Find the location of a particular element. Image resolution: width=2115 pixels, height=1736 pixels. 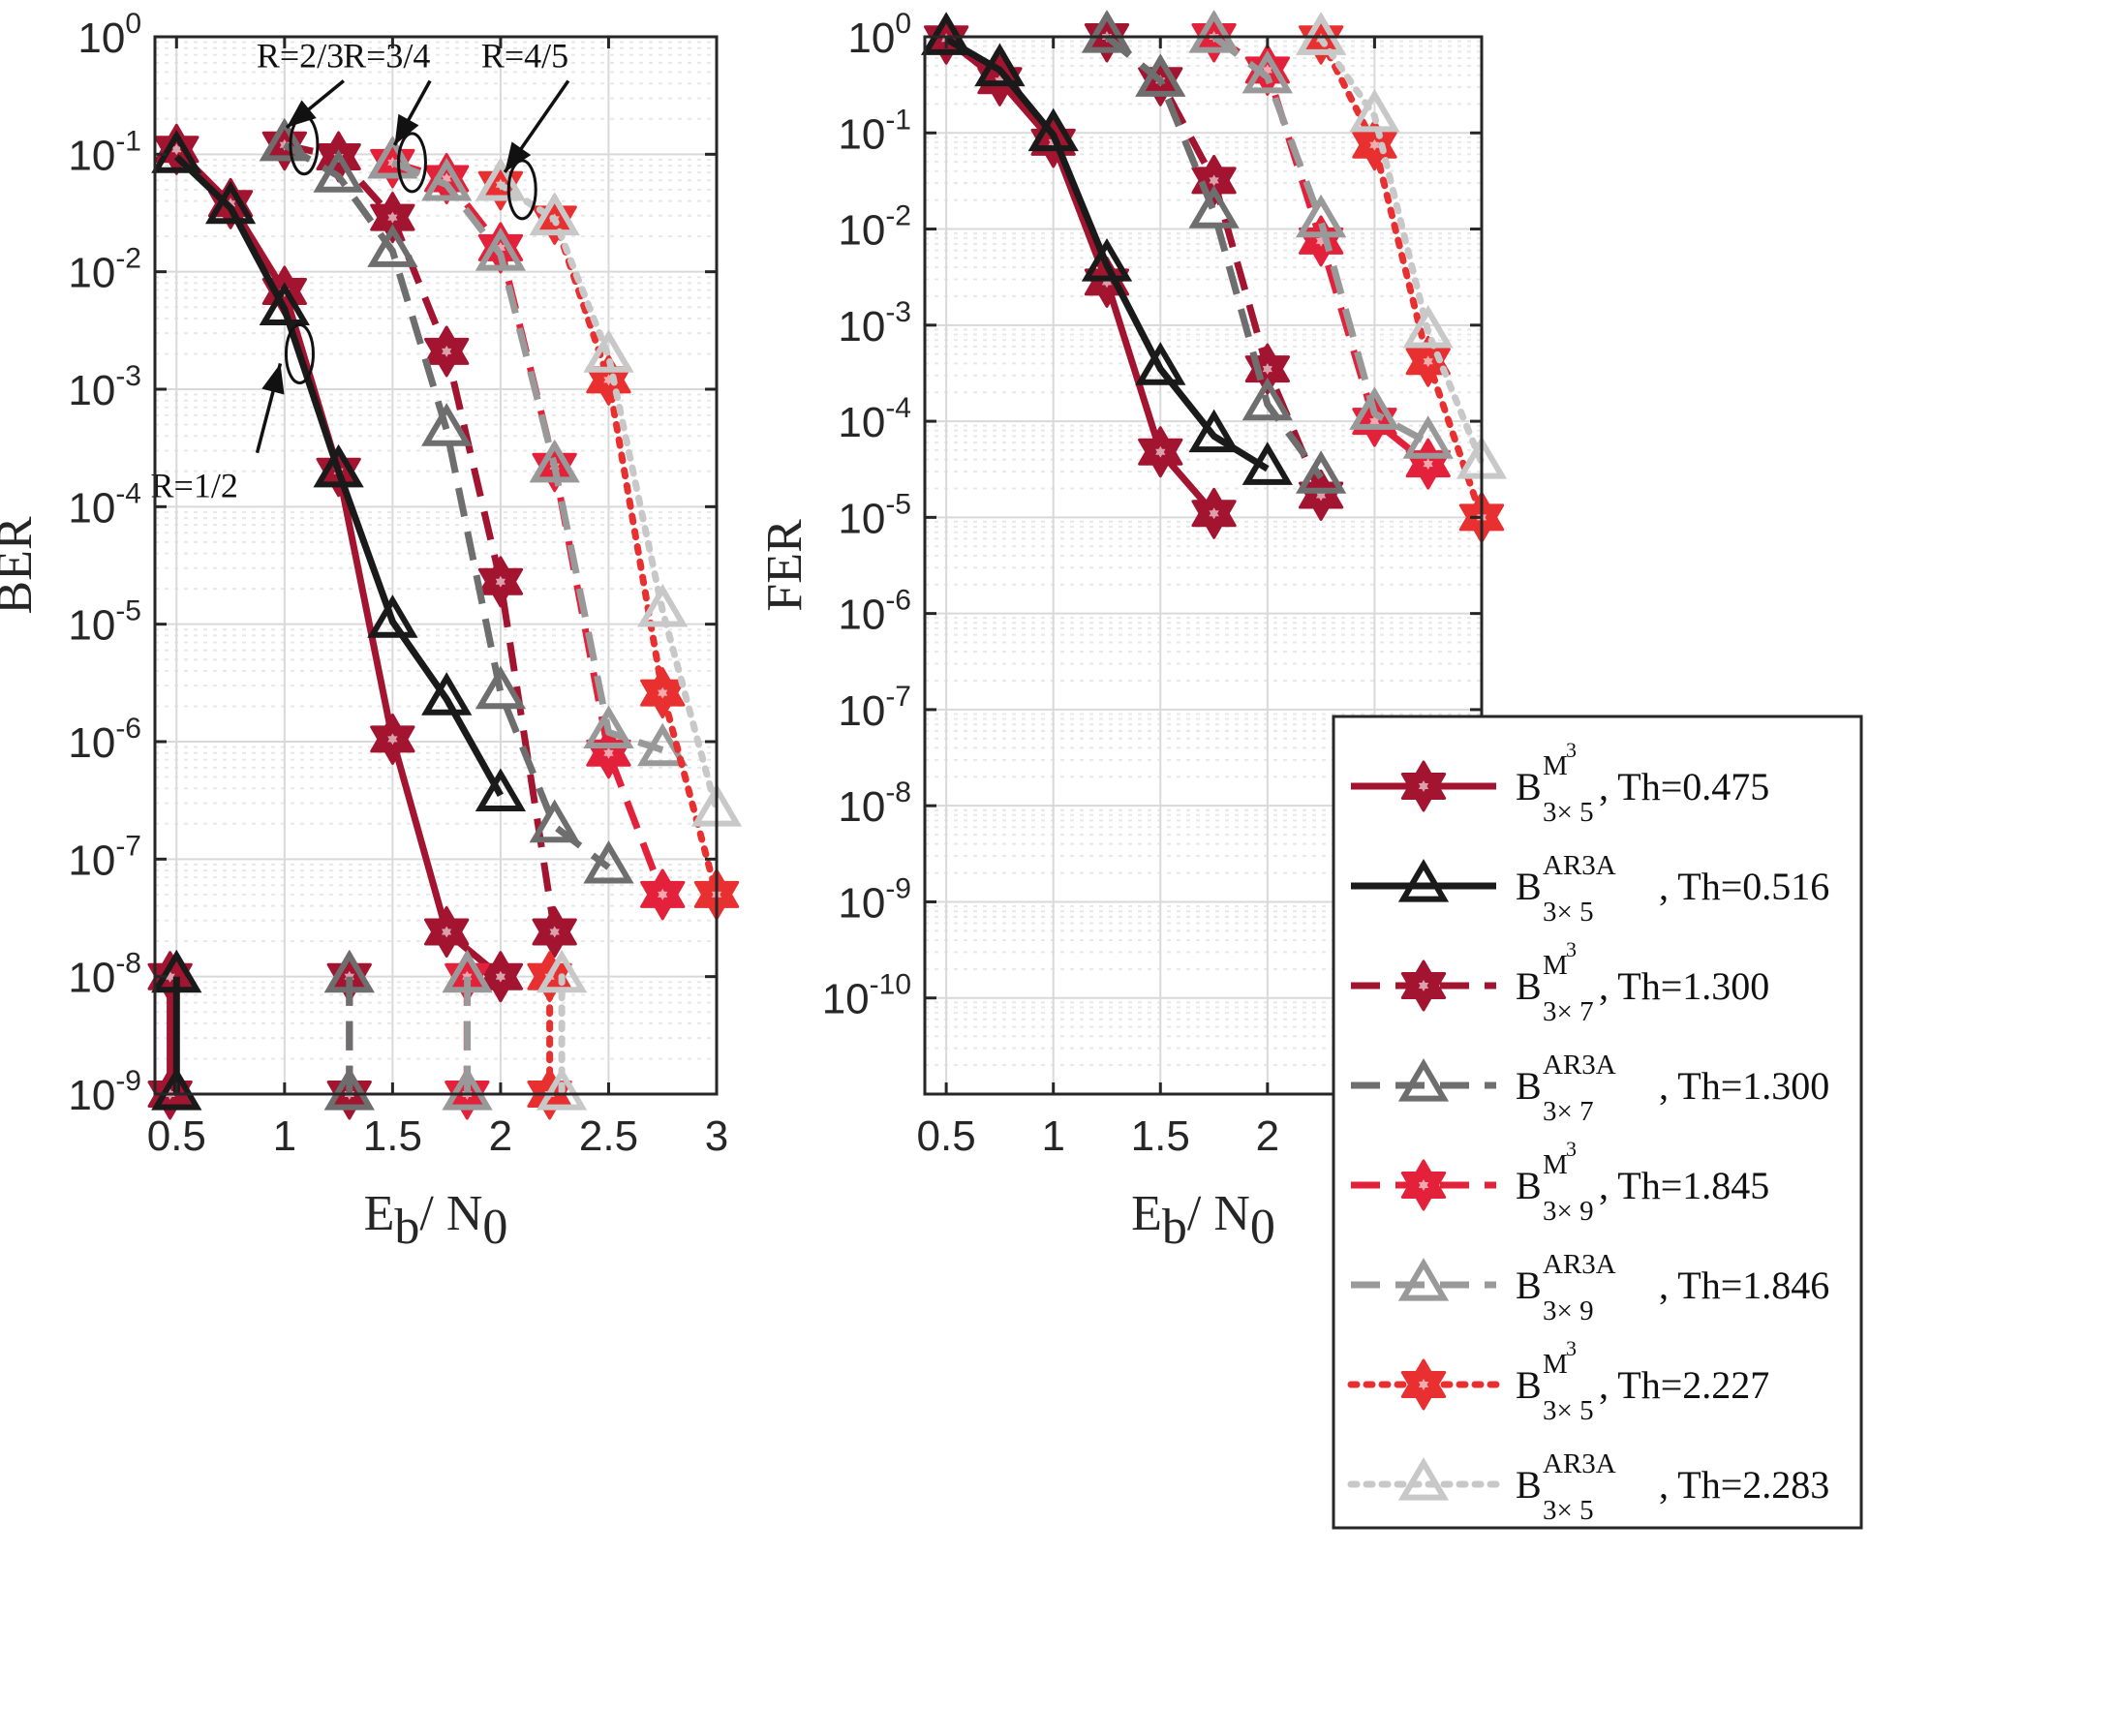

legend-threshold: , Th=0.475 is located at coordinates (1684, 786).